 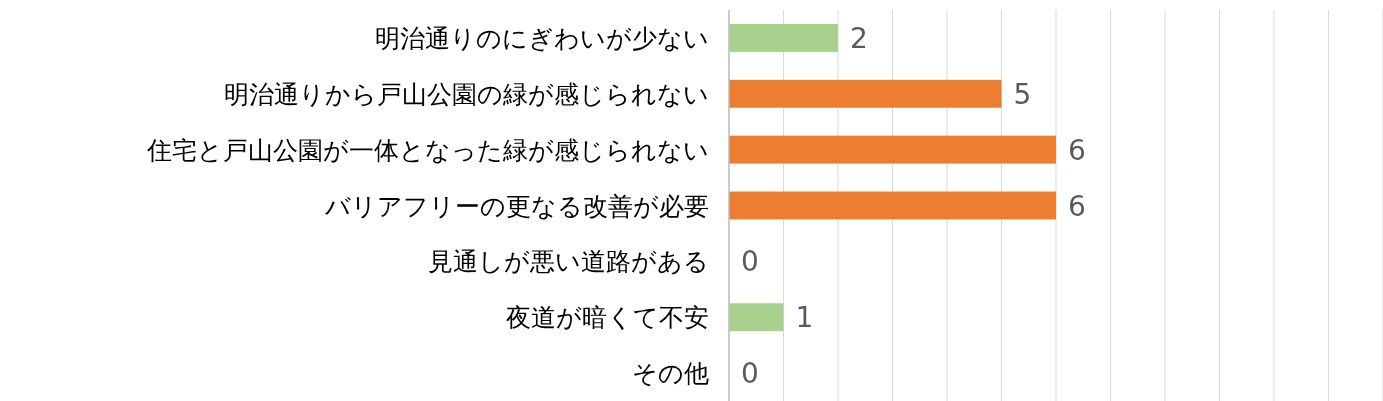 I want to click on y-tick-label: 夜道が暗くて不安, so click(x=607, y=318).